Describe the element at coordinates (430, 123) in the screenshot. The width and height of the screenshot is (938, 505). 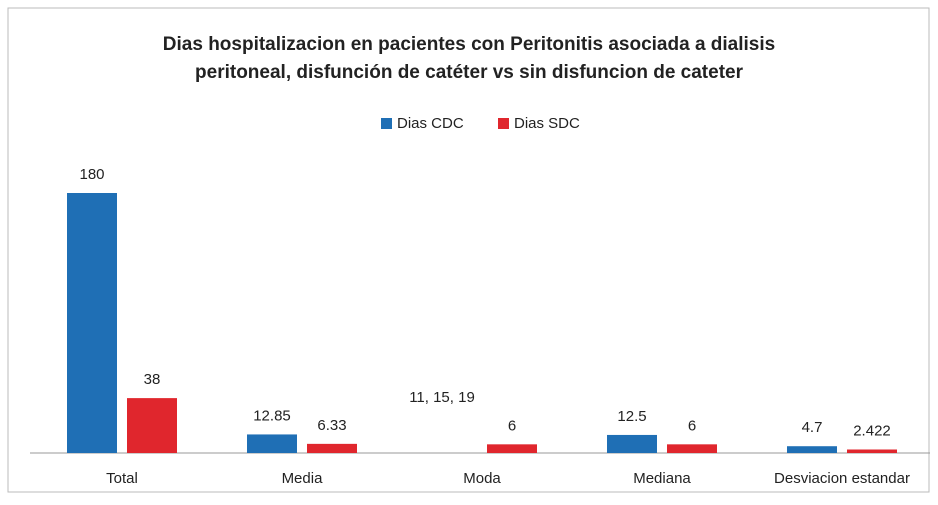
I see `legend-label: Dias CDC` at that location.